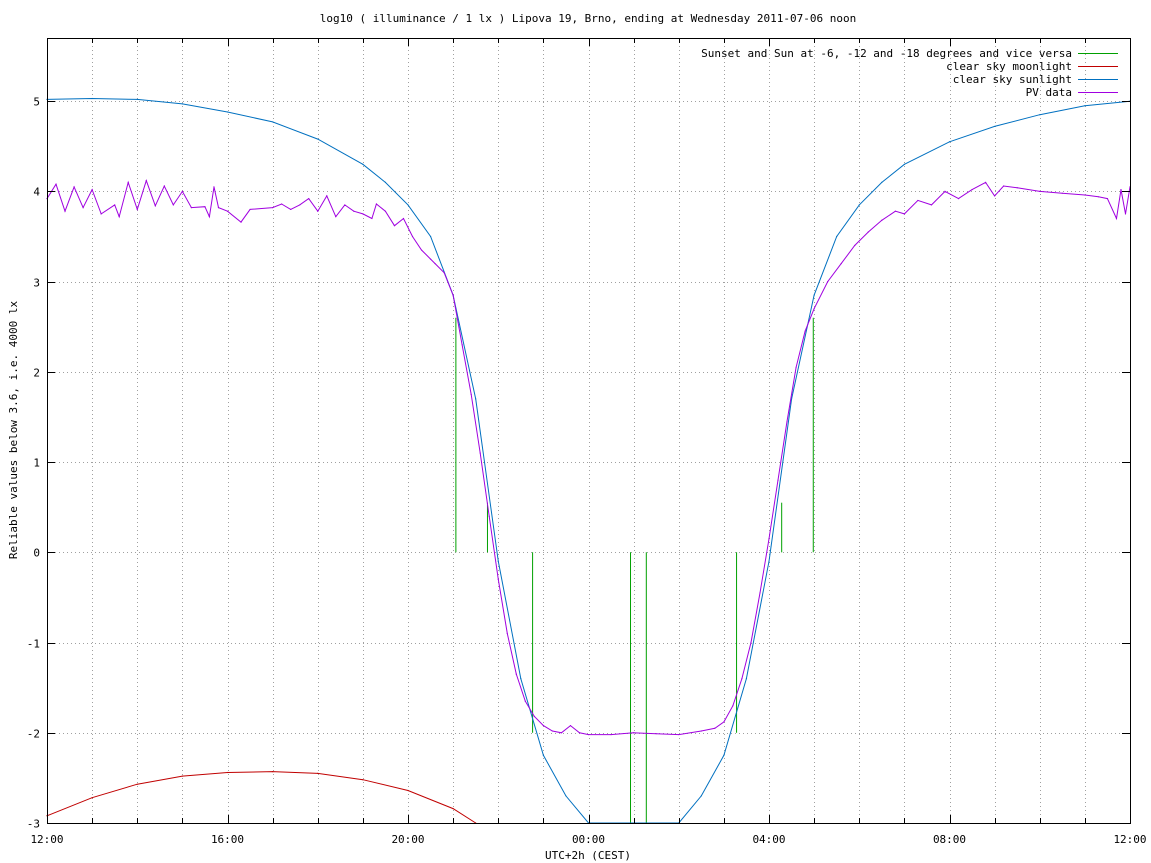 The image size is (1151, 863). I want to click on x-tick-label: 04:00, so click(768, 839).